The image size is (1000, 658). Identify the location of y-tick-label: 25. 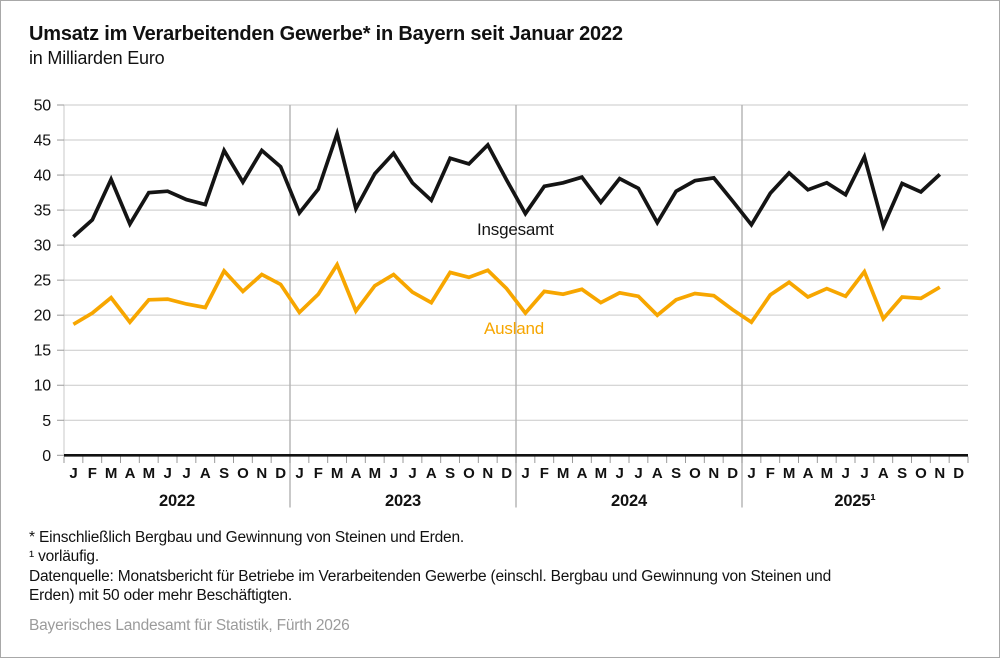
(43, 281).